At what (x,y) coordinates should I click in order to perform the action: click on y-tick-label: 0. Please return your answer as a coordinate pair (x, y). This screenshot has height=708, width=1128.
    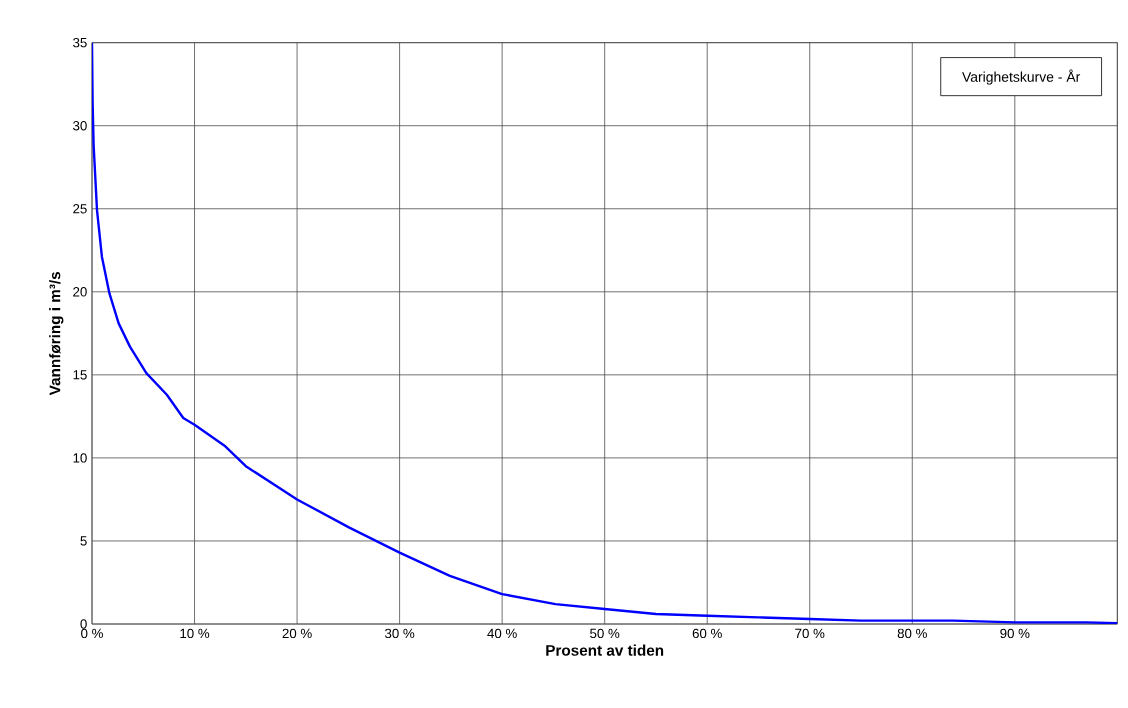
    Looking at the image, I should click on (83, 624).